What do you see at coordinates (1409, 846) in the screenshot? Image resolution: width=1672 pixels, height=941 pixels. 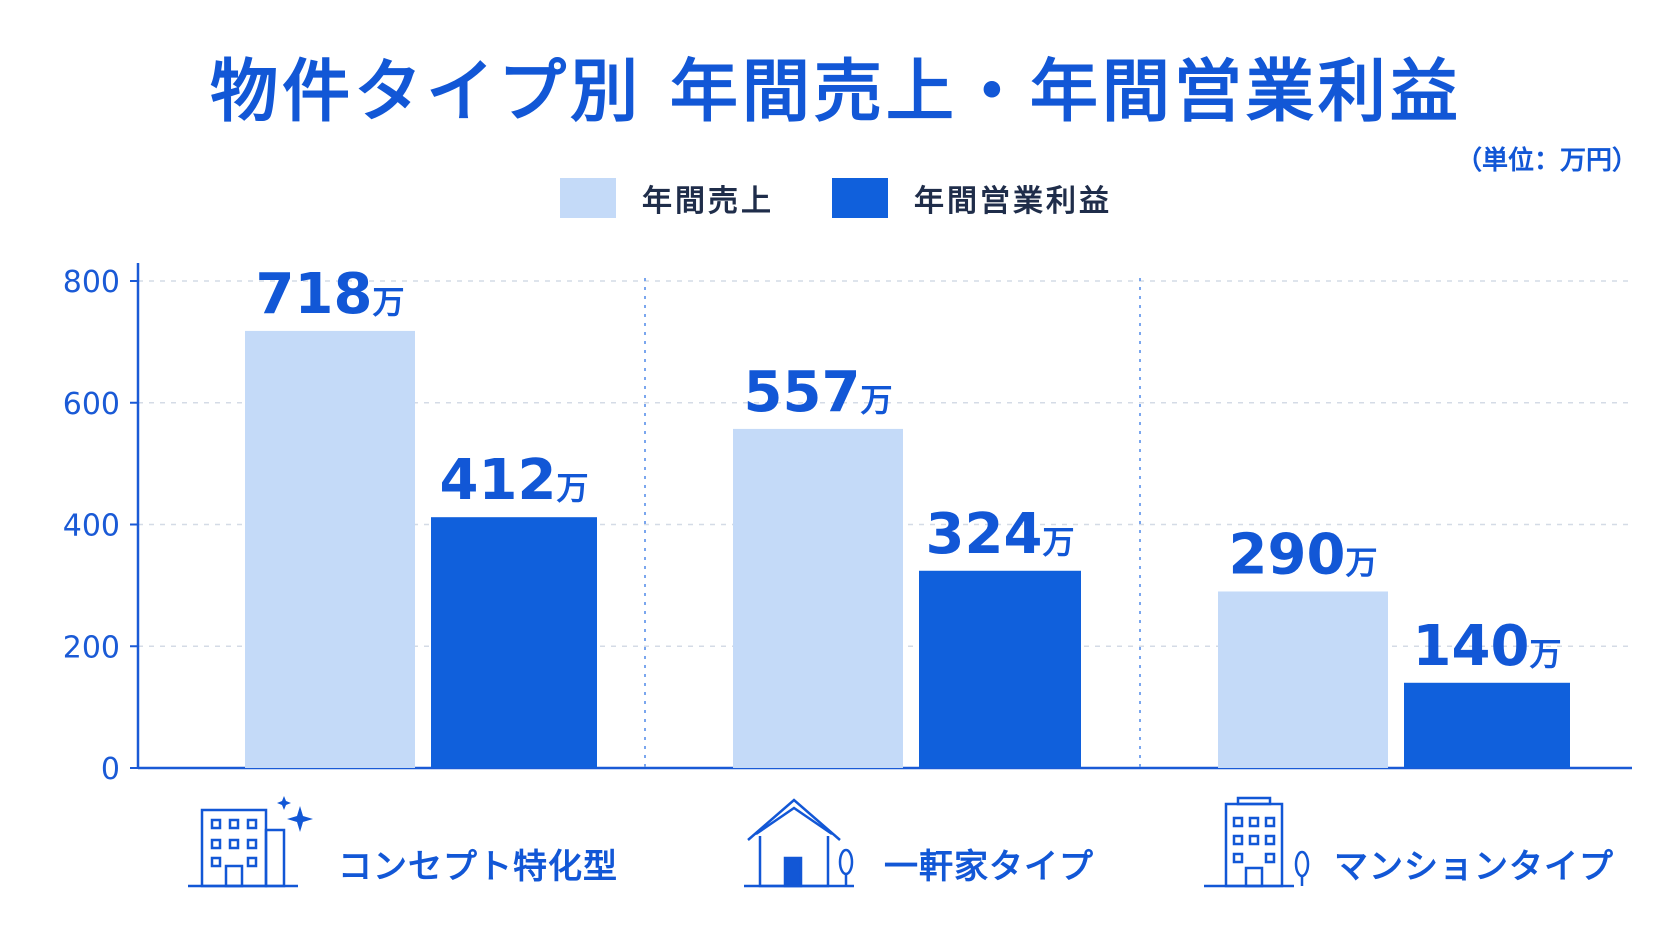 I see `category-3: マンションタイプ` at bounding box center [1409, 846].